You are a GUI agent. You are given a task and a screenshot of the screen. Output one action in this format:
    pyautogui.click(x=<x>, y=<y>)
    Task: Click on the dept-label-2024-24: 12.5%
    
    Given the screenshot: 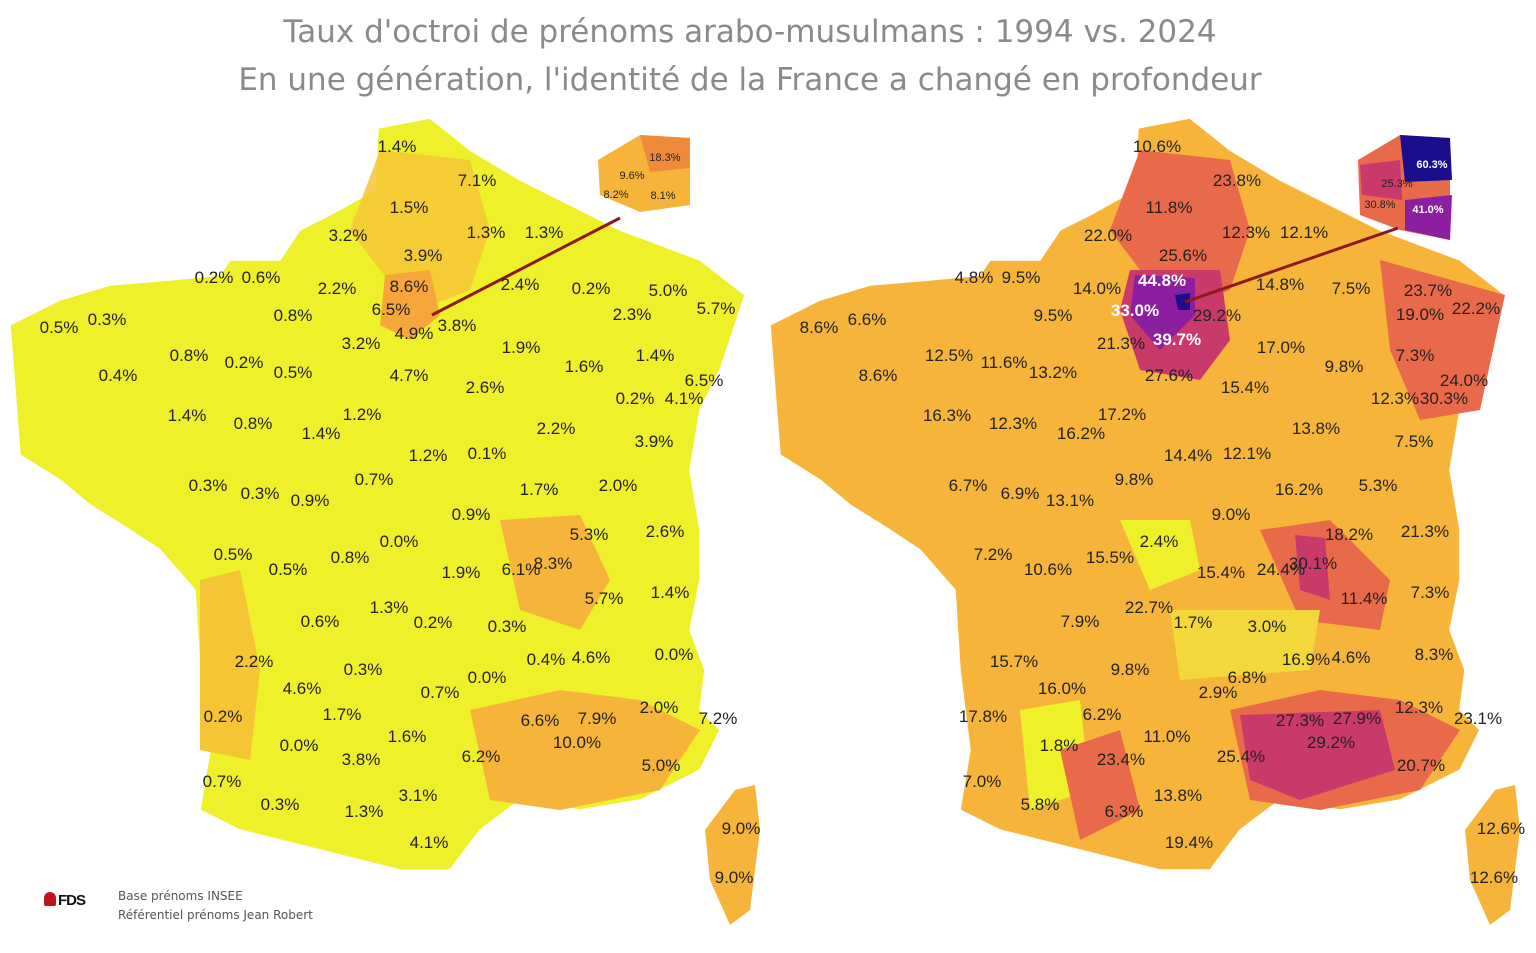 What is the action you would take?
    pyautogui.click(x=949, y=355)
    